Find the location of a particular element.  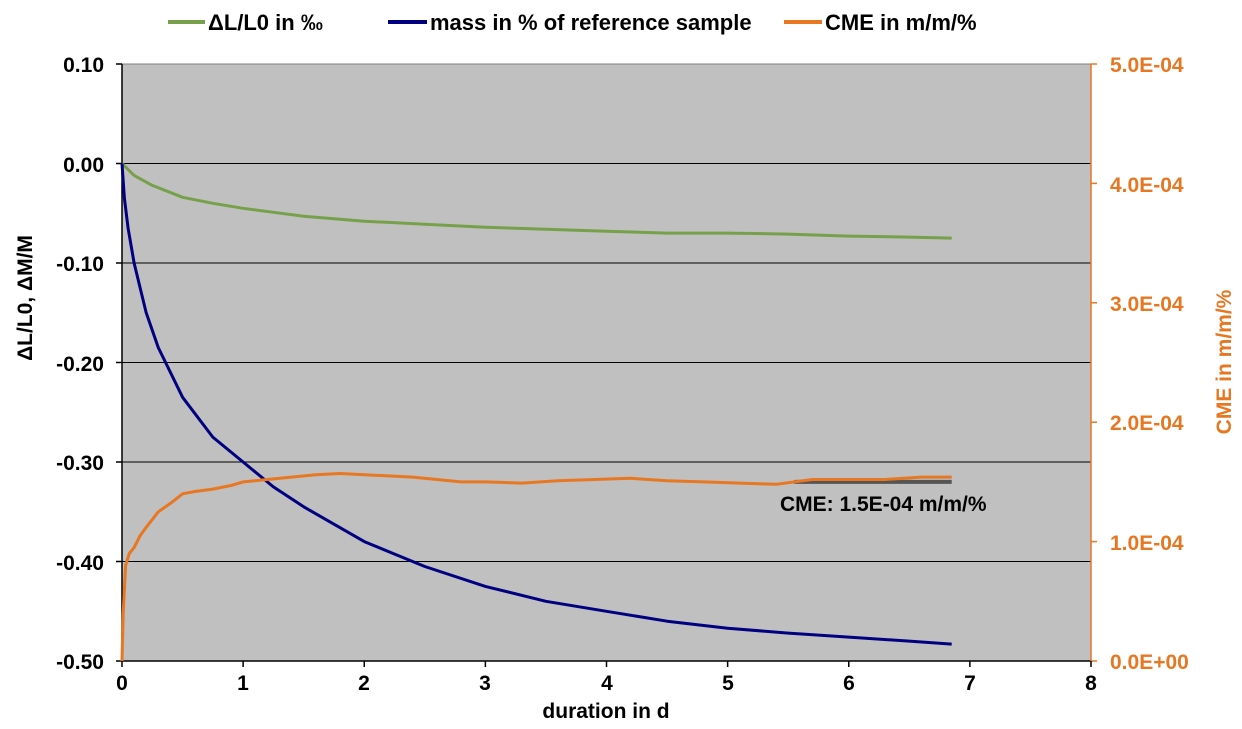

left-axis-title: ΔL/L0, ΔM/M is located at coordinates (25, 298).